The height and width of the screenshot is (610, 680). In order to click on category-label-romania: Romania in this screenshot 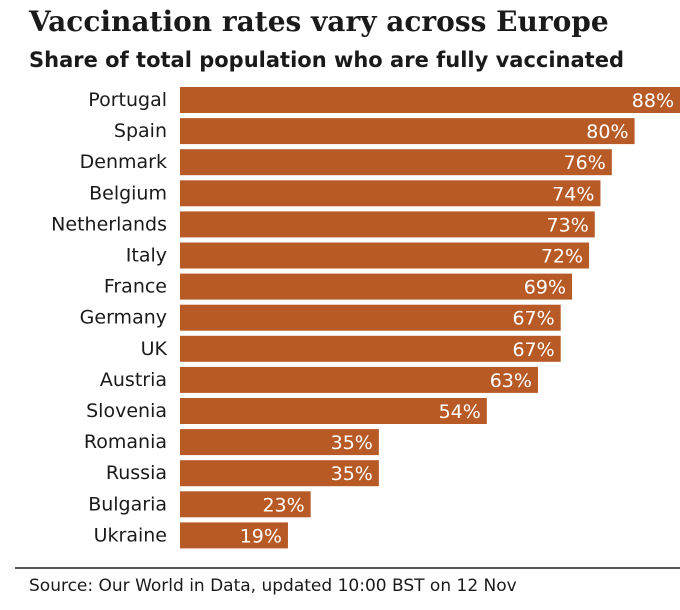, I will do `click(125, 442)`.